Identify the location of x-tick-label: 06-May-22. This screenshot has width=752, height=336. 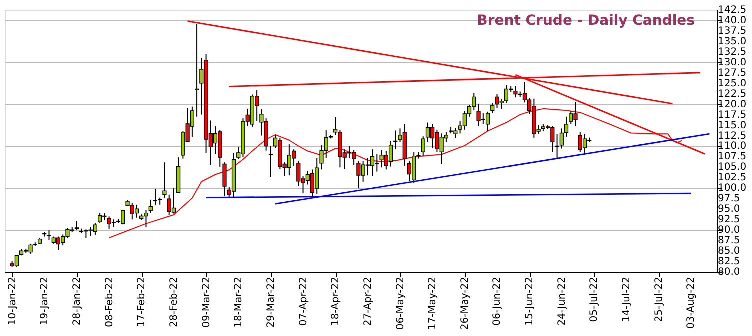
(400, 303).